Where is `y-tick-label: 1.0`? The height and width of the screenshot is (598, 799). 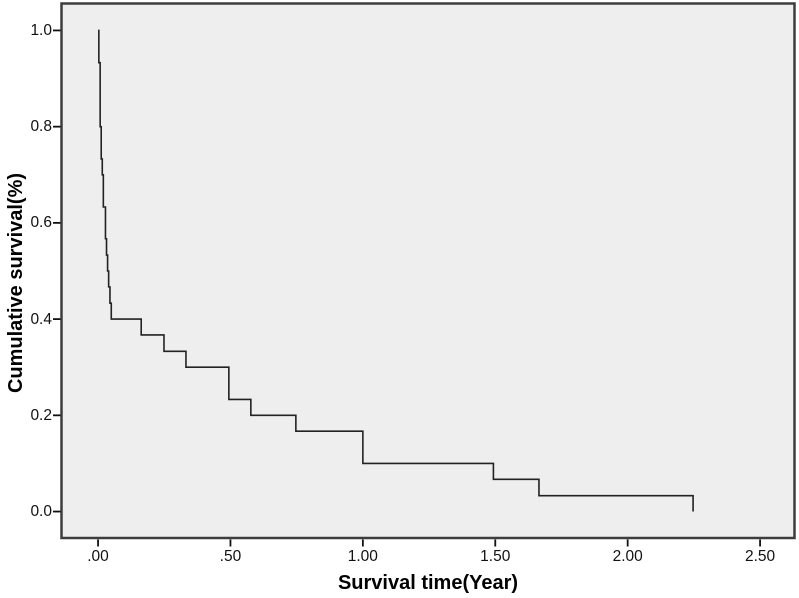
y-tick-label: 1.0 is located at coordinates (41, 30).